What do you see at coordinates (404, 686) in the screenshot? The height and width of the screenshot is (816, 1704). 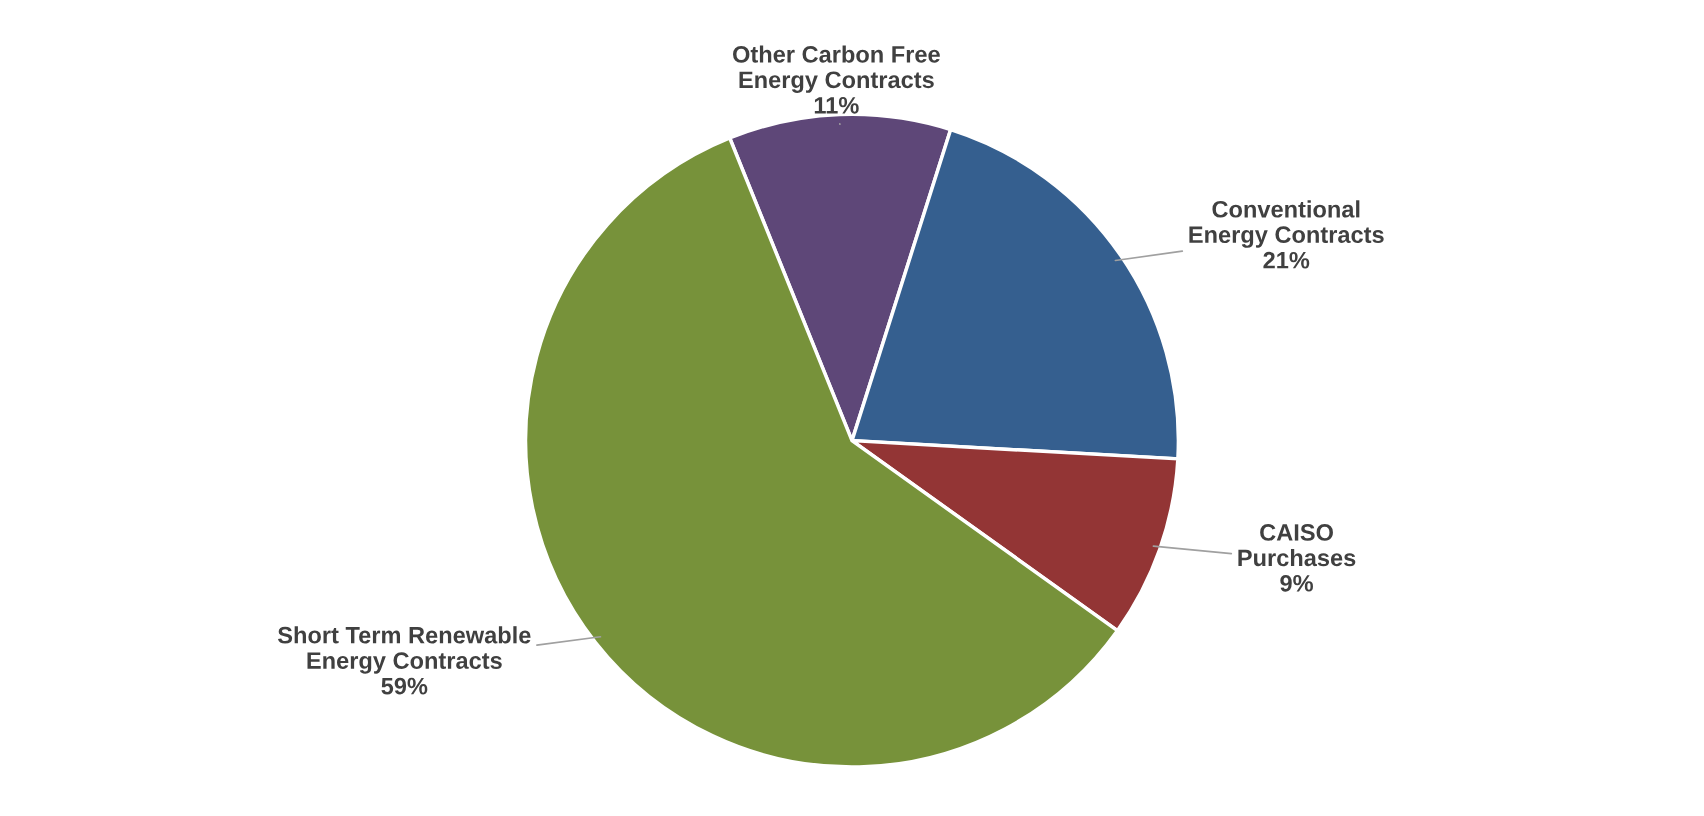 I see `data-label: 59%` at bounding box center [404, 686].